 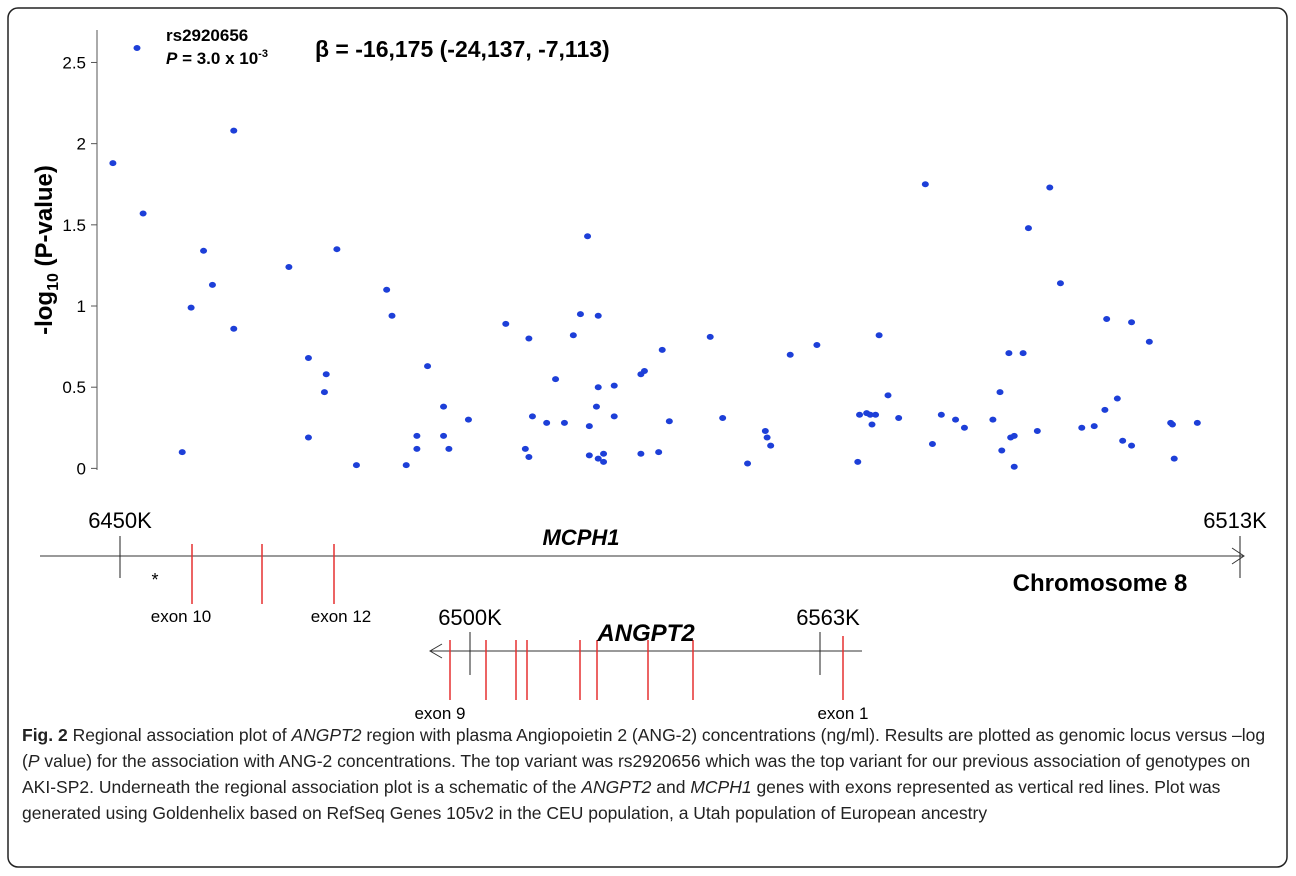 I want to click on gene-label: ANGPT2, so click(x=645, y=633).